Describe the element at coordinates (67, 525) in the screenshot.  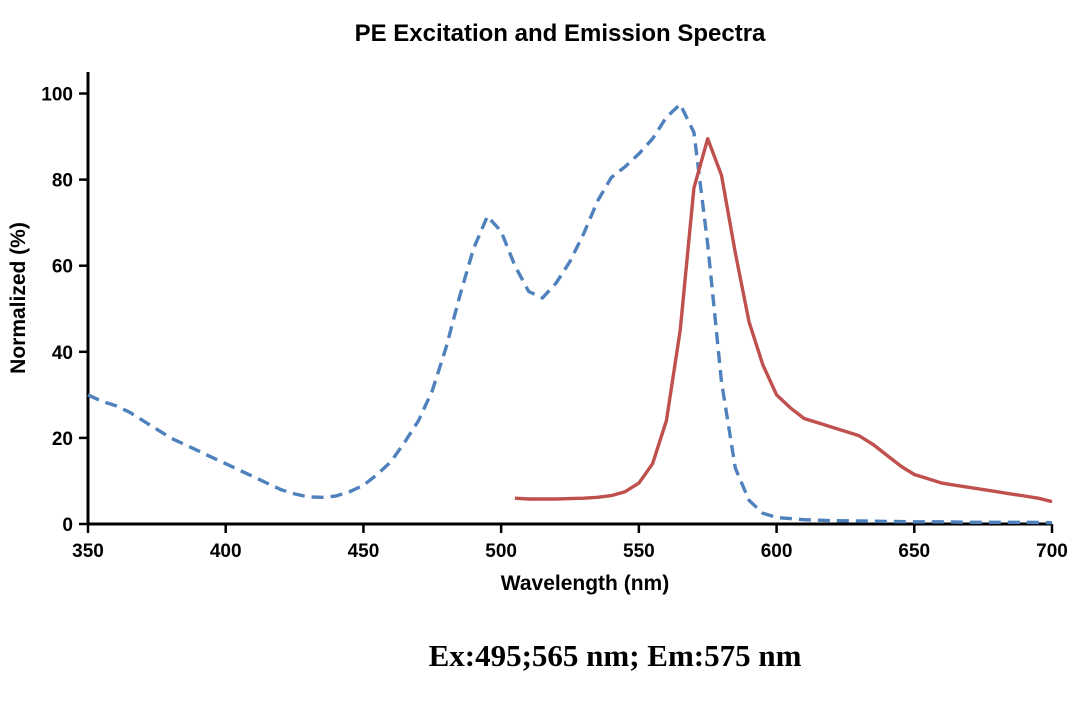
I see `y-tick-label: 0` at that location.